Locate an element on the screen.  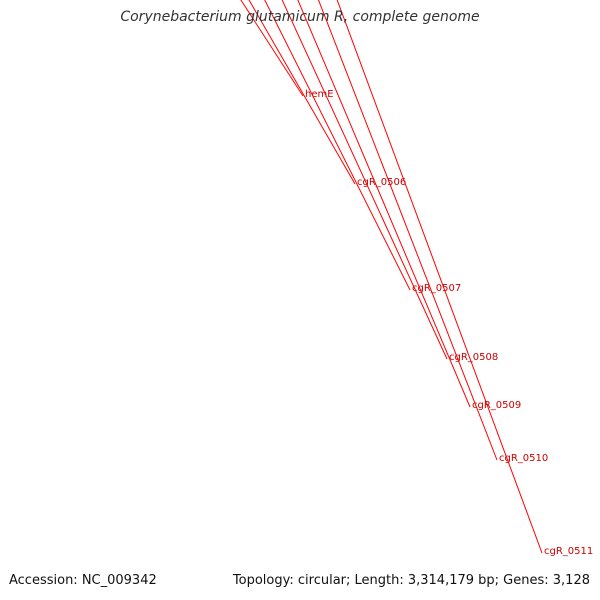
gene-label: cgR_0510 is located at coordinates (523, 458).